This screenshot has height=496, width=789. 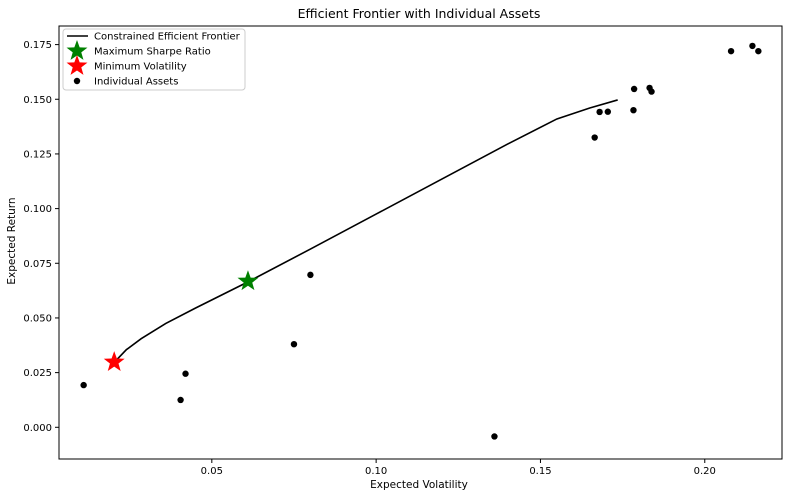 I want to click on y-tick-label: 0.050, so click(x=37, y=318).